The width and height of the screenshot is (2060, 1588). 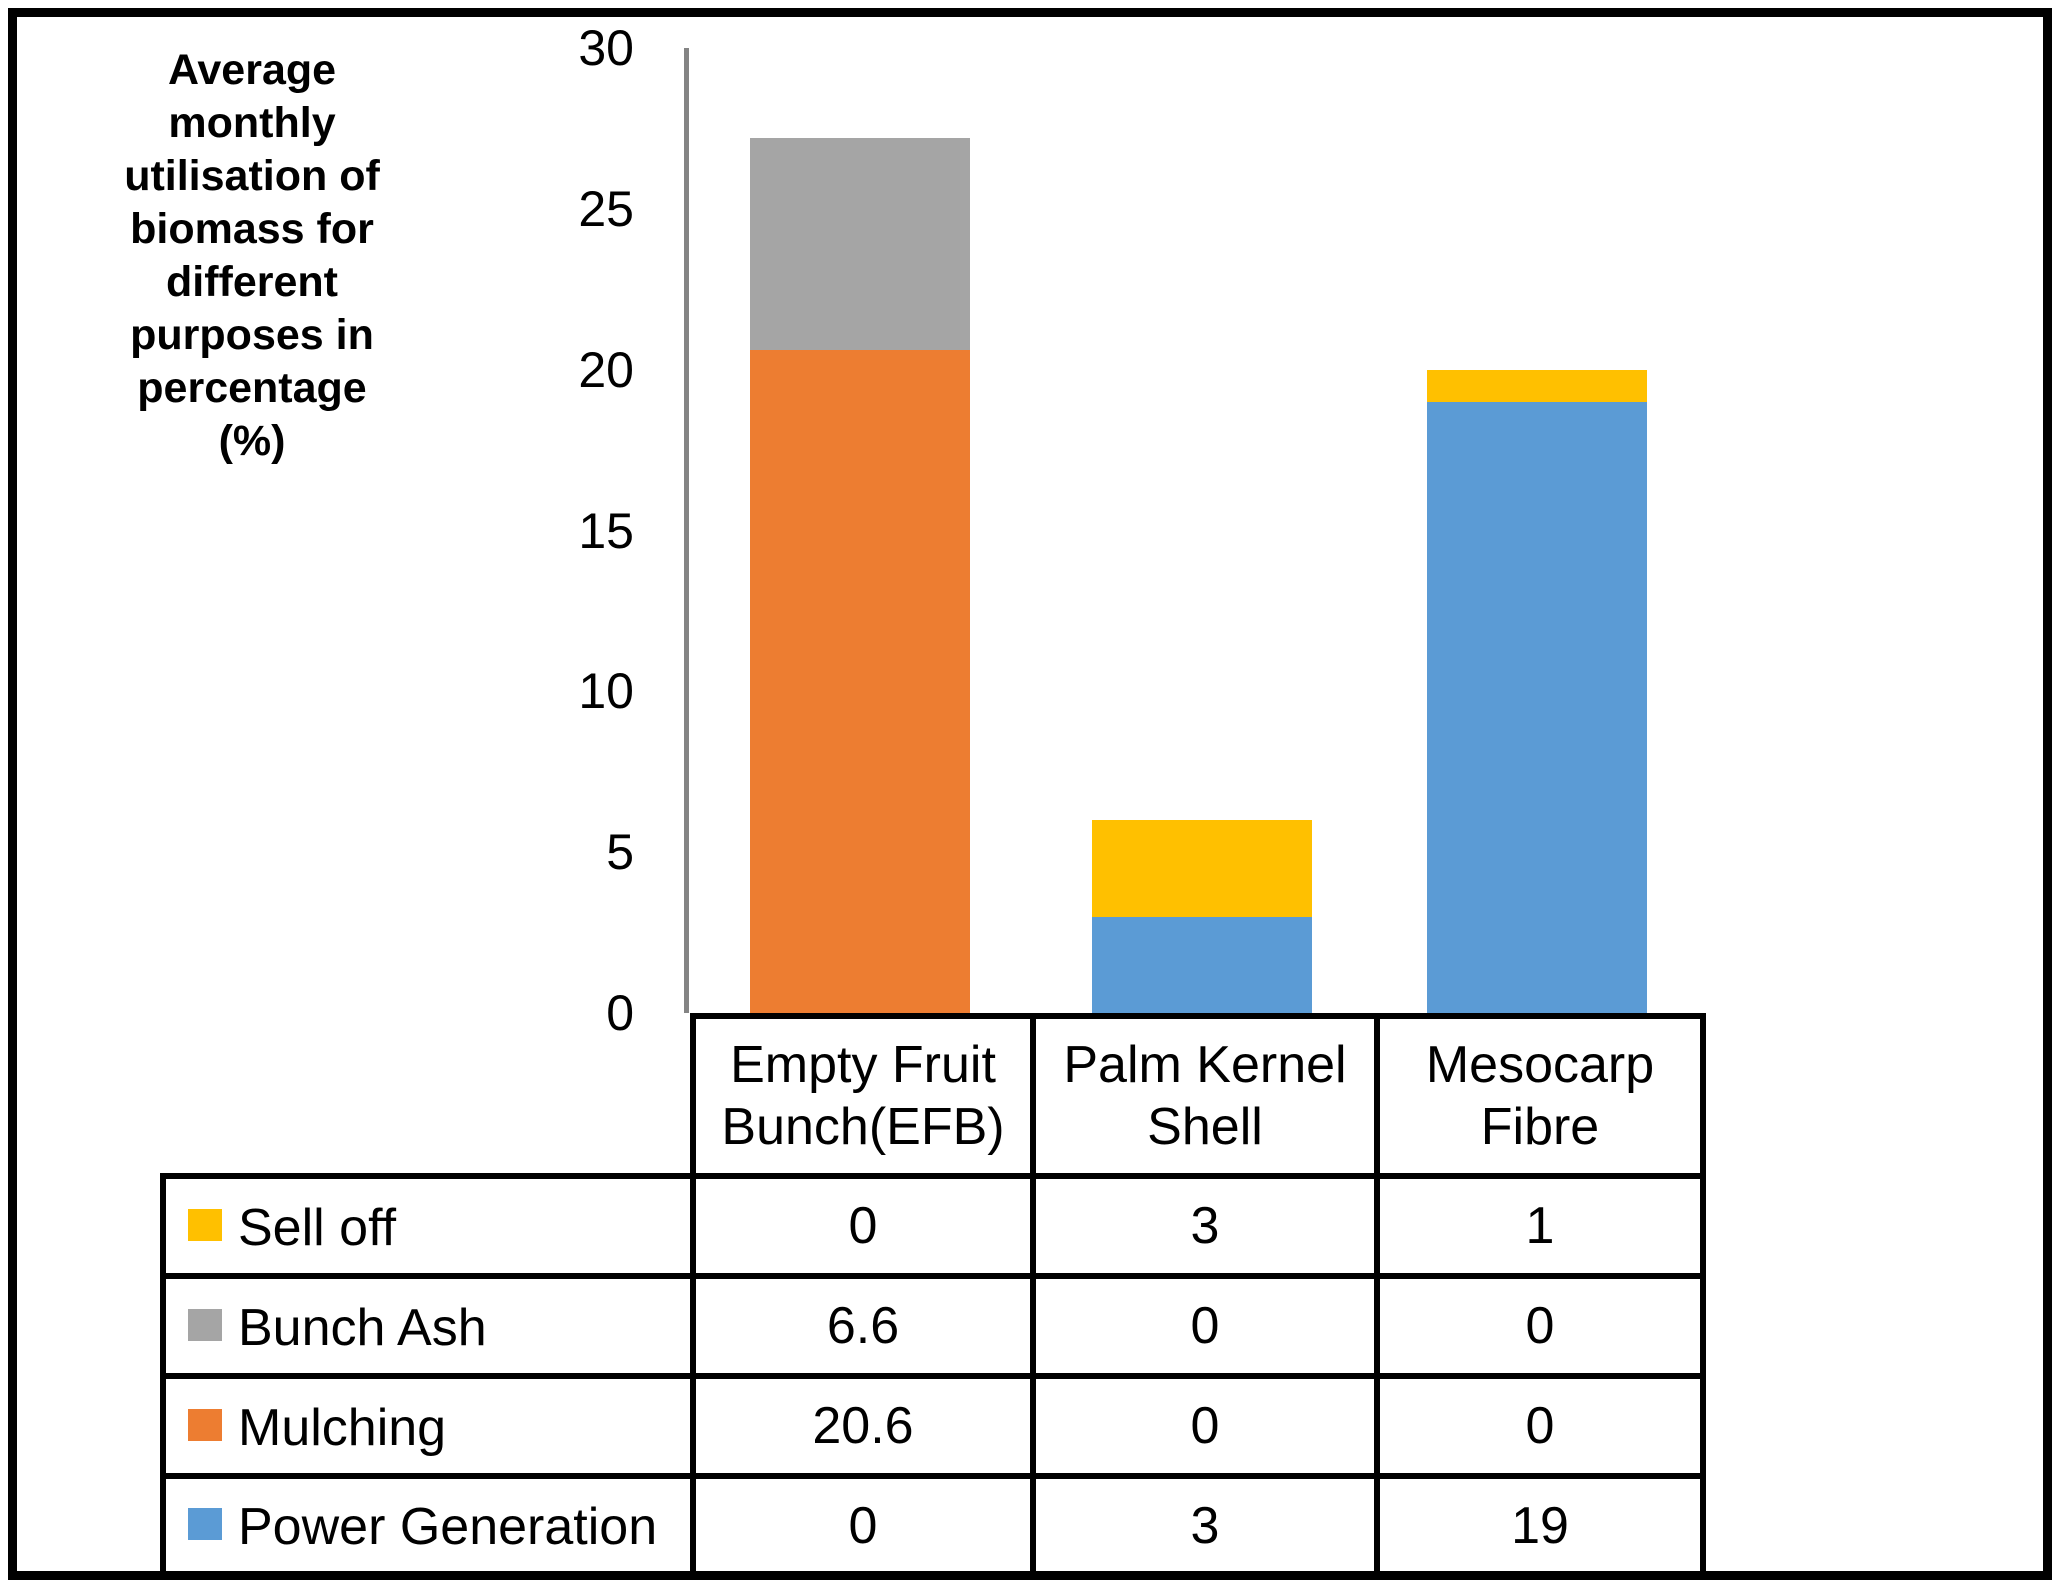 What do you see at coordinates (362, 1327) in the screenshot?
I see `legend-label: Bunch Ash` at bounding box center [362, 1327].